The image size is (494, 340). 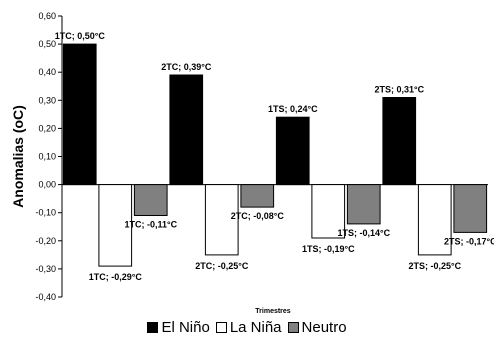 What do you see at coordinates (258, 216) in the screenshot?
I see `data-label: 2TC; -0,08°C` at bounding box center [258, 216].